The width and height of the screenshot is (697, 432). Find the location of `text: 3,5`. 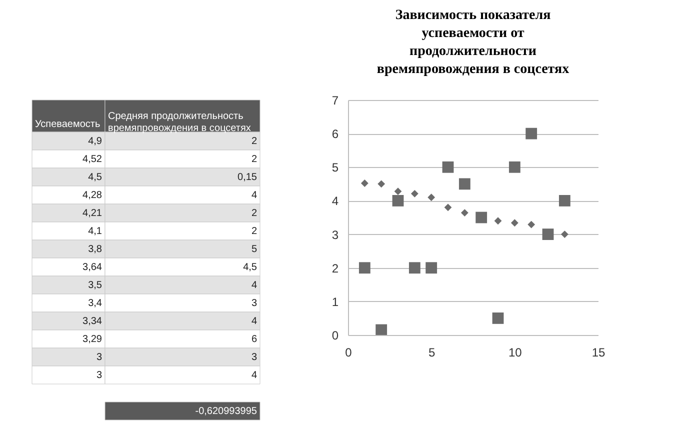

text: 3,5 is located at coordinates (95, 285).